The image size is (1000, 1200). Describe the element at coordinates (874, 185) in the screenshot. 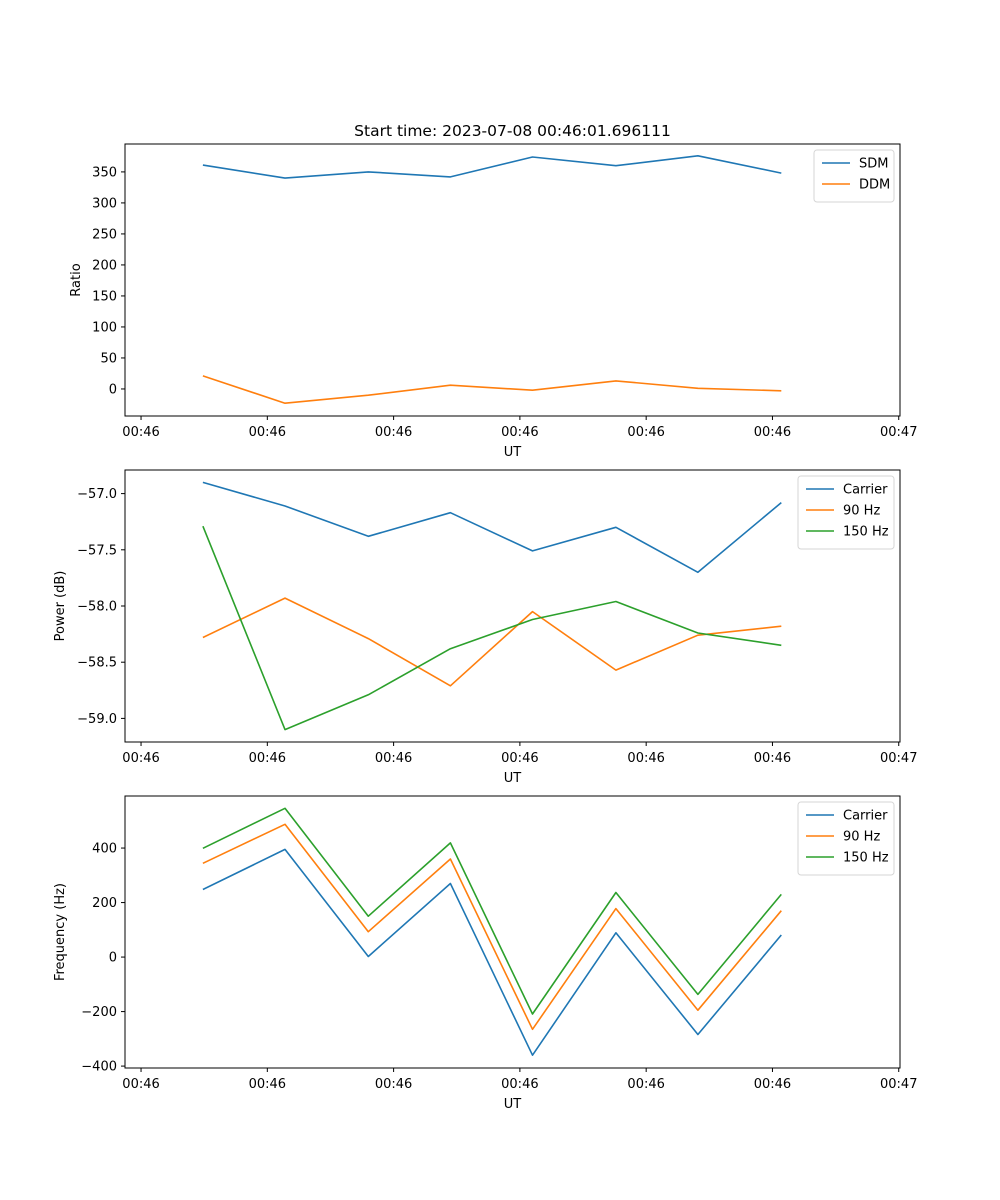

I see `legend-label: DDM` at that location.